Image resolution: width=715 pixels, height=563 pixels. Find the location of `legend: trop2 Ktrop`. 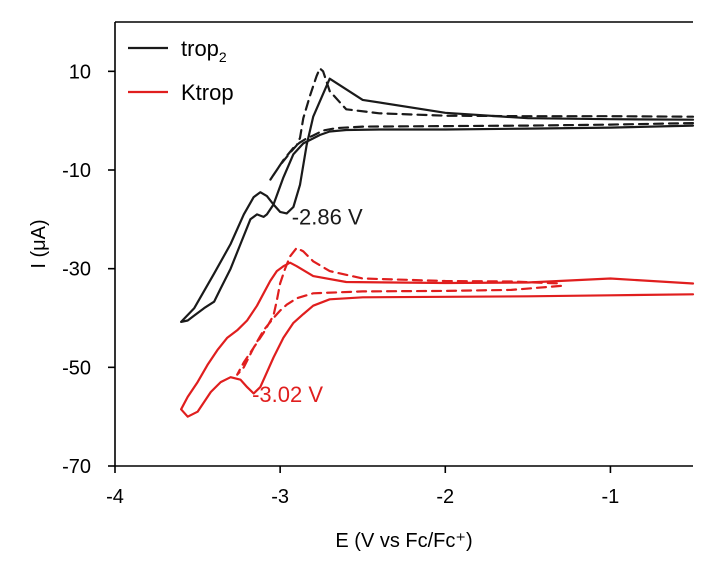

legend: trop2 Ktrop is located at coordinates (181, 70).